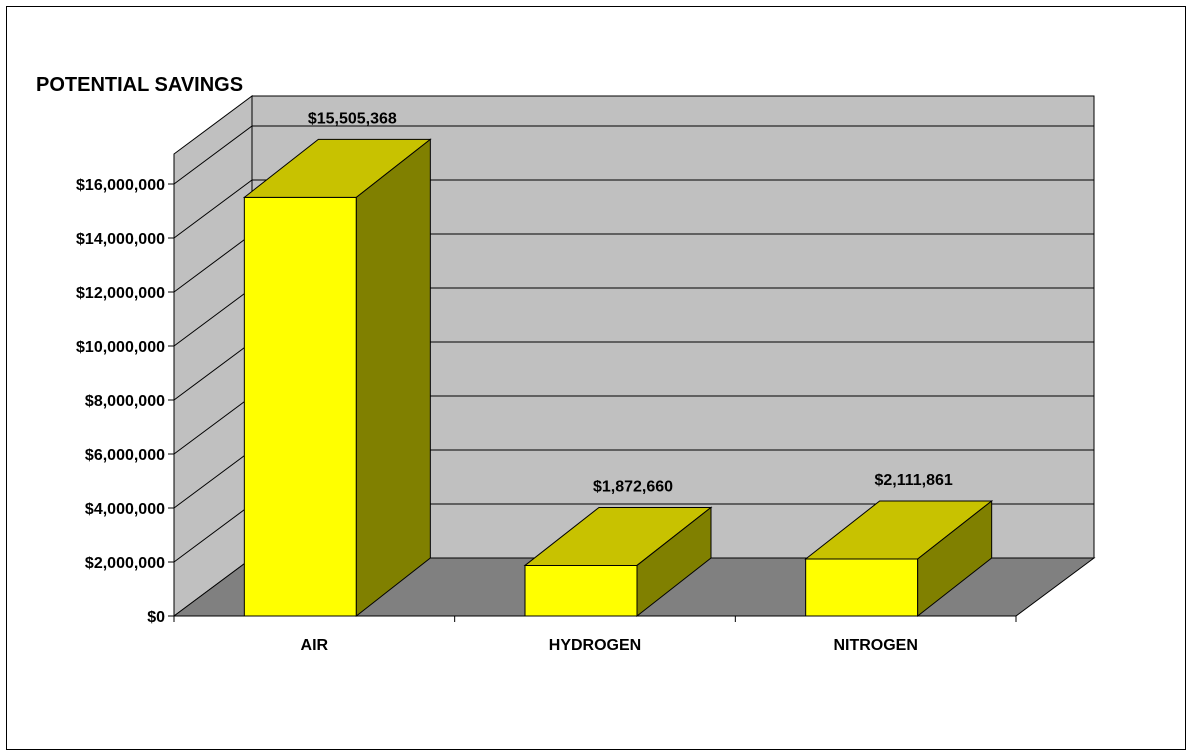  Describe the element at coordinates (125, 401) in the screenshot. I see `y-tick-label: $8,000,000` at that location.